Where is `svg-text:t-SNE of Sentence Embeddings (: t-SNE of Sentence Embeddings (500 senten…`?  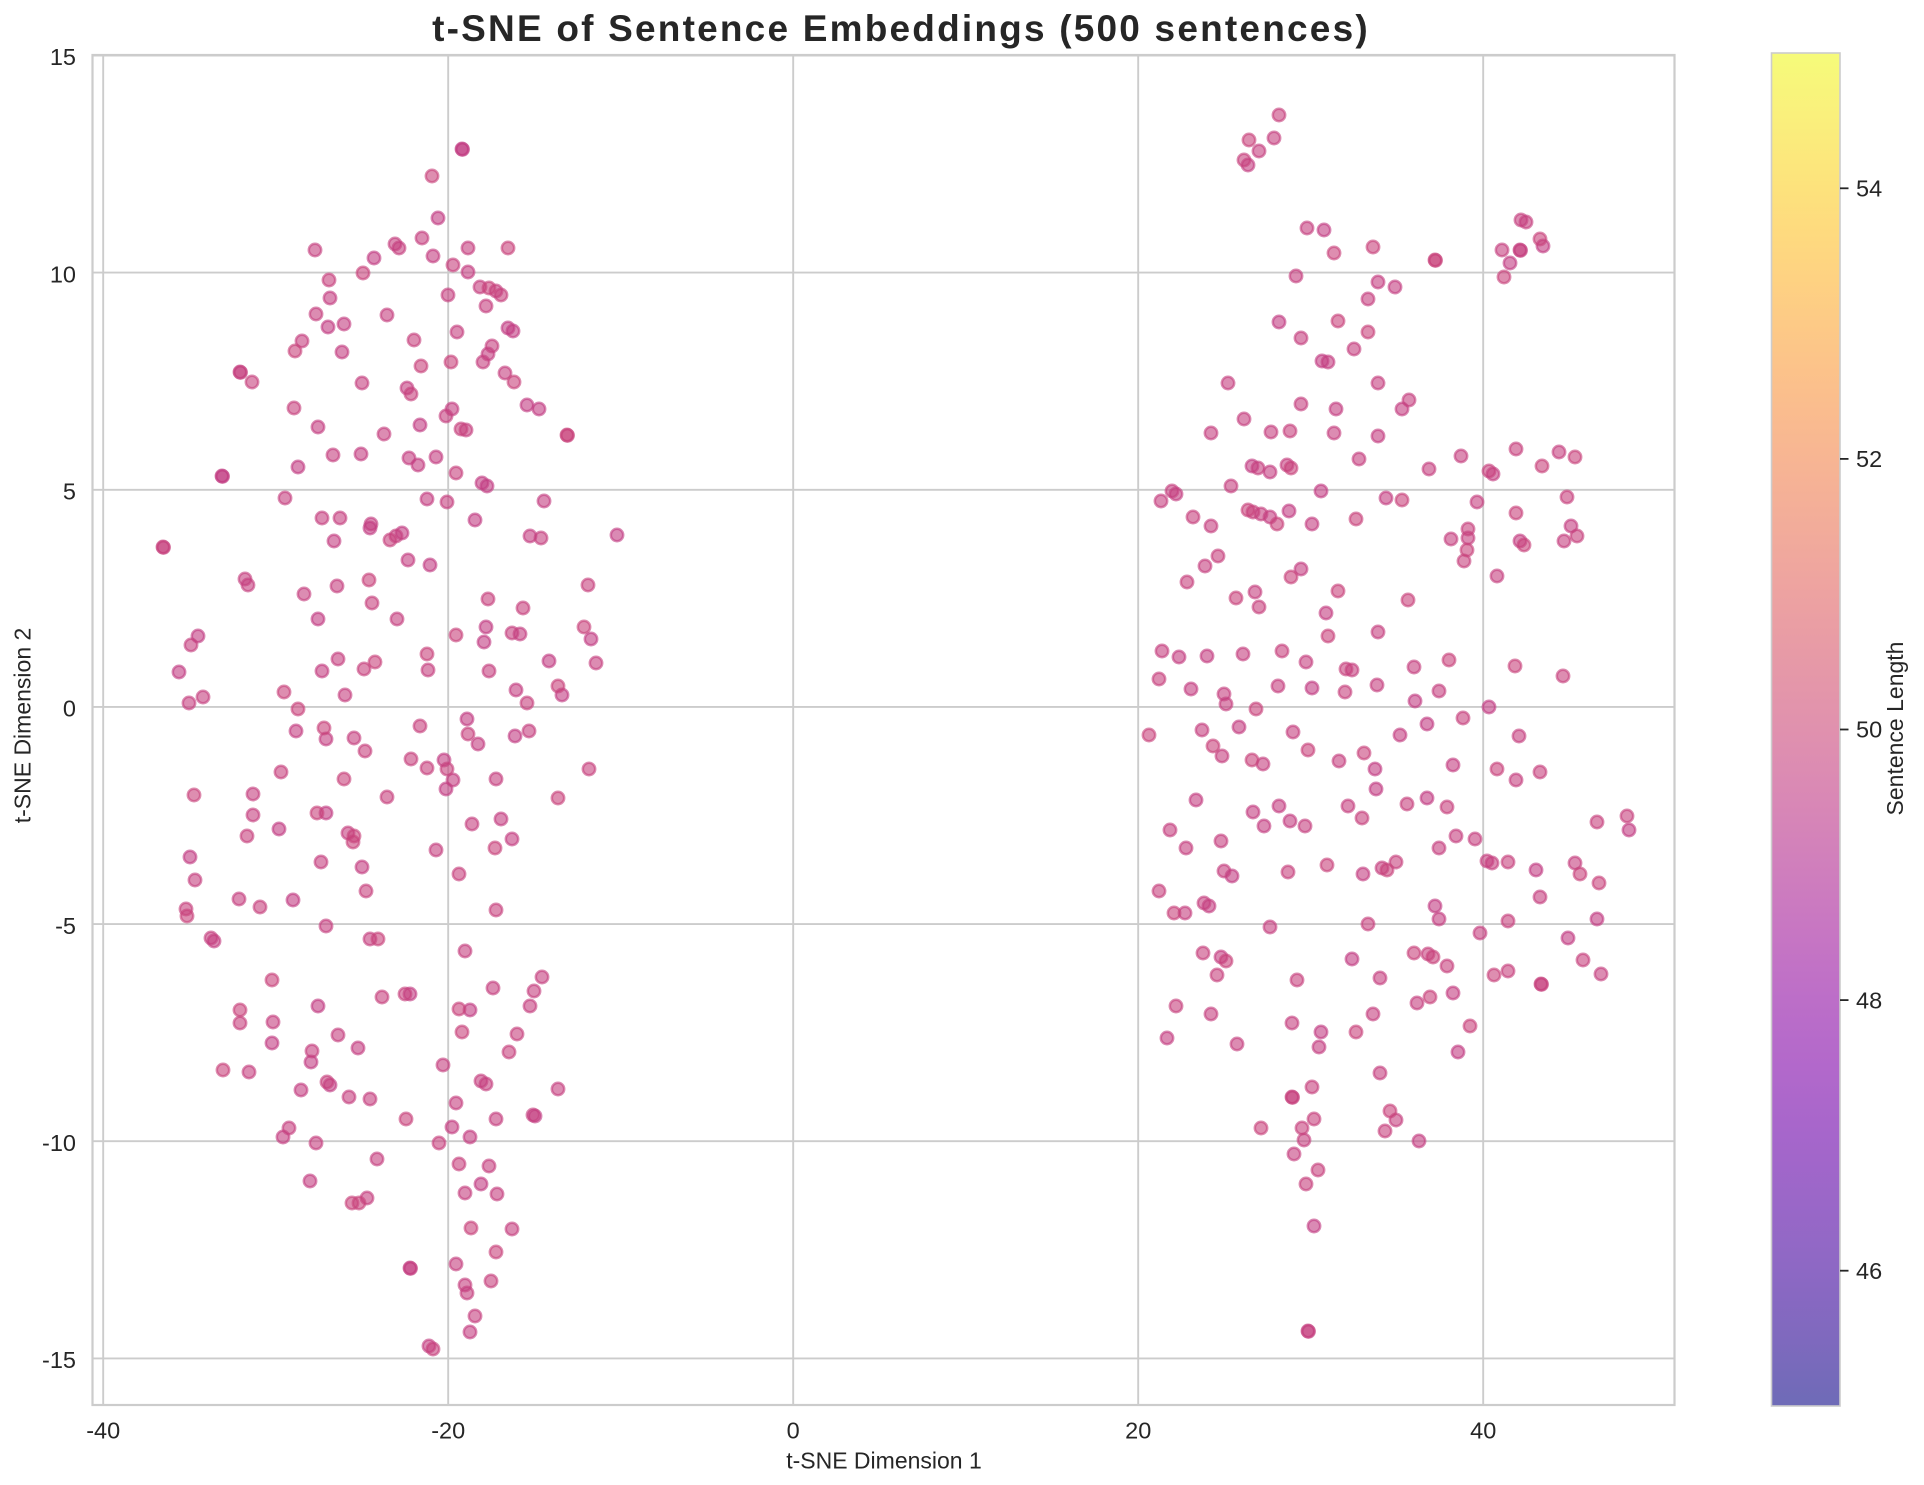 svg-text:t-SNE of Sentence Embeddings (: t-SNE of Sentence Embeddings (500 senten… is located at coordinates (901, 28).